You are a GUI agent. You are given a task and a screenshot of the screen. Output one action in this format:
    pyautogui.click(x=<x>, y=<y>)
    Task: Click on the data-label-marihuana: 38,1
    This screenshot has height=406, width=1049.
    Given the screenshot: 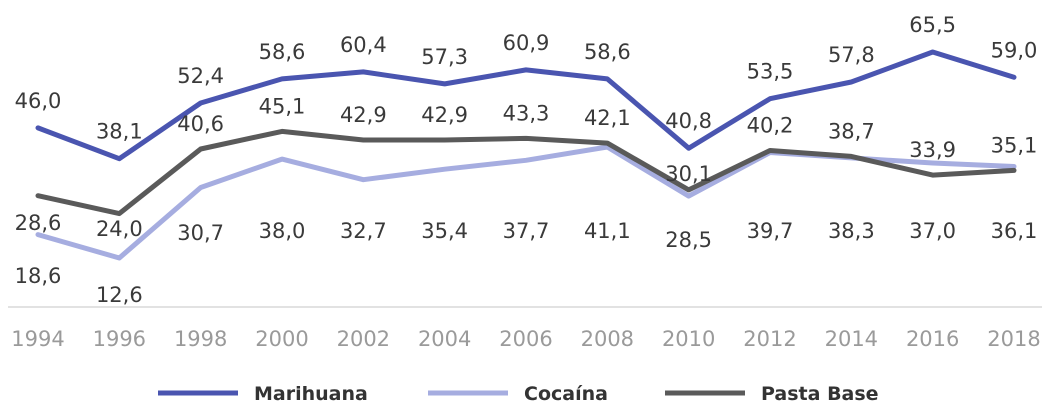 What is the action you would take?
    pyautogui.click(x=119, y=132)
    